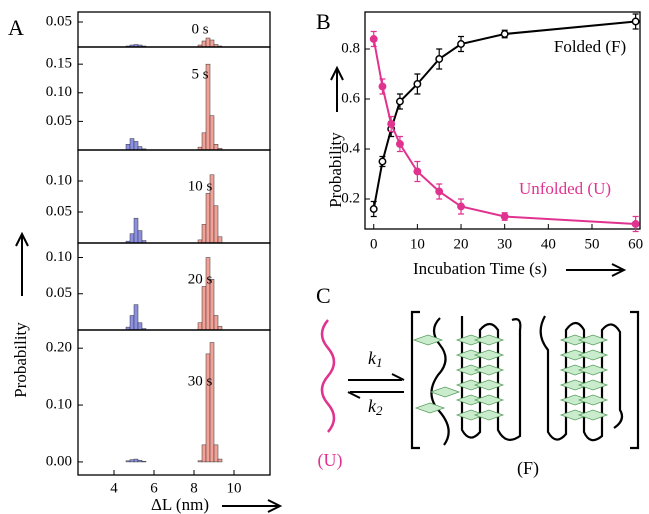 The width and height of the screenshot is (649, 514). Describe the element at coordinates (548, 244) in the screenshot. I see `x-tick-label: 40` at that location.